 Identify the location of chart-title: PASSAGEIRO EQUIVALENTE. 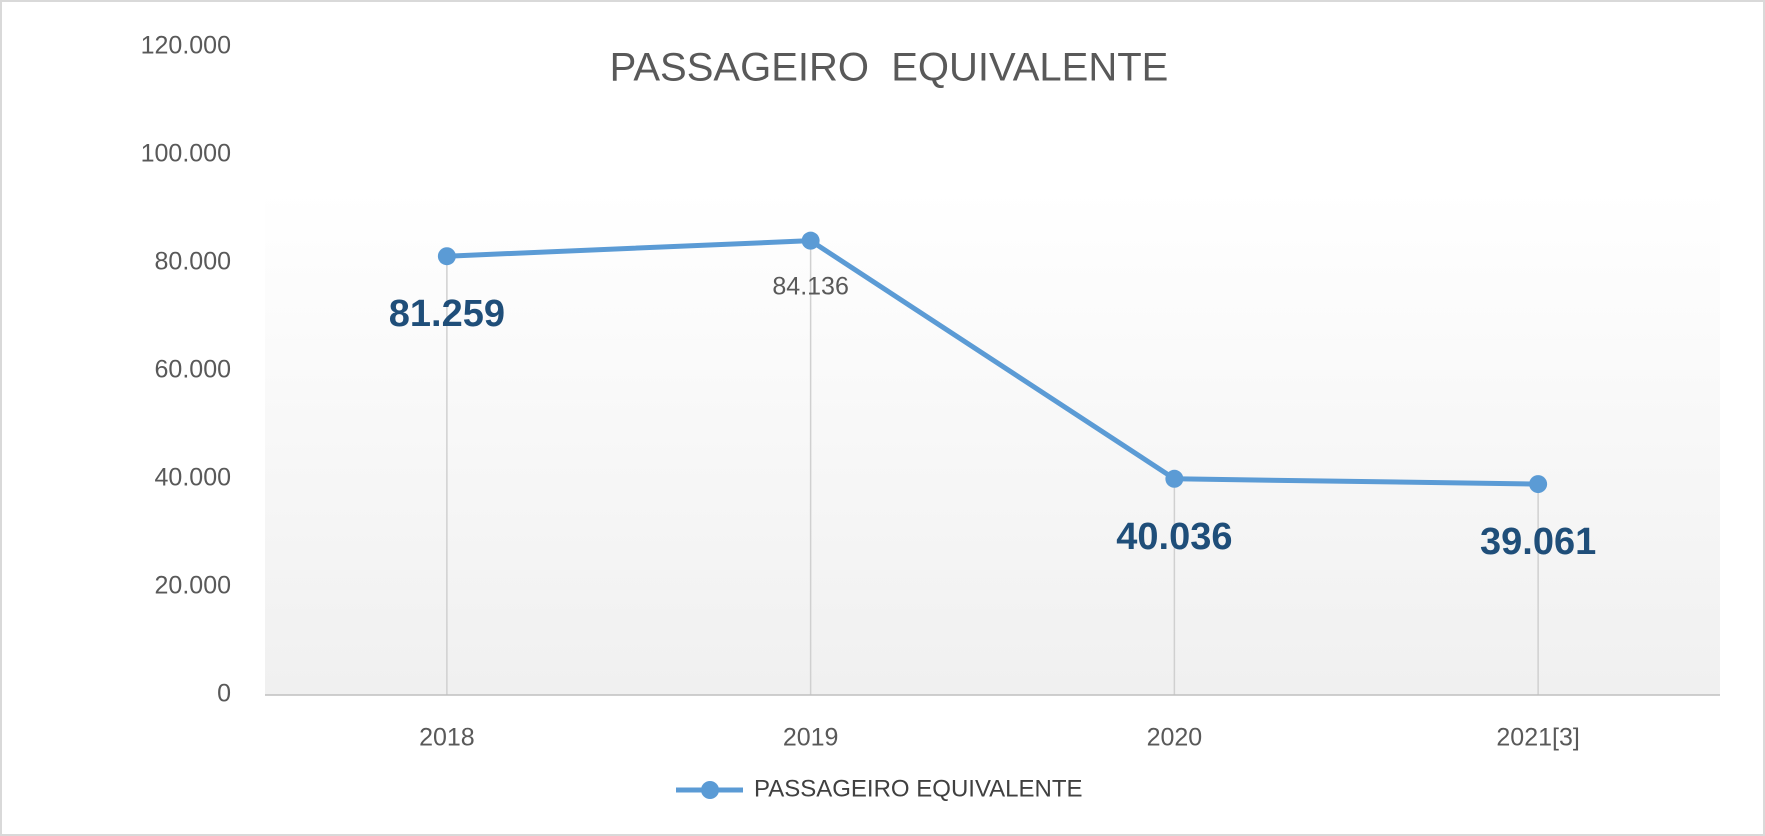
(889, 68).